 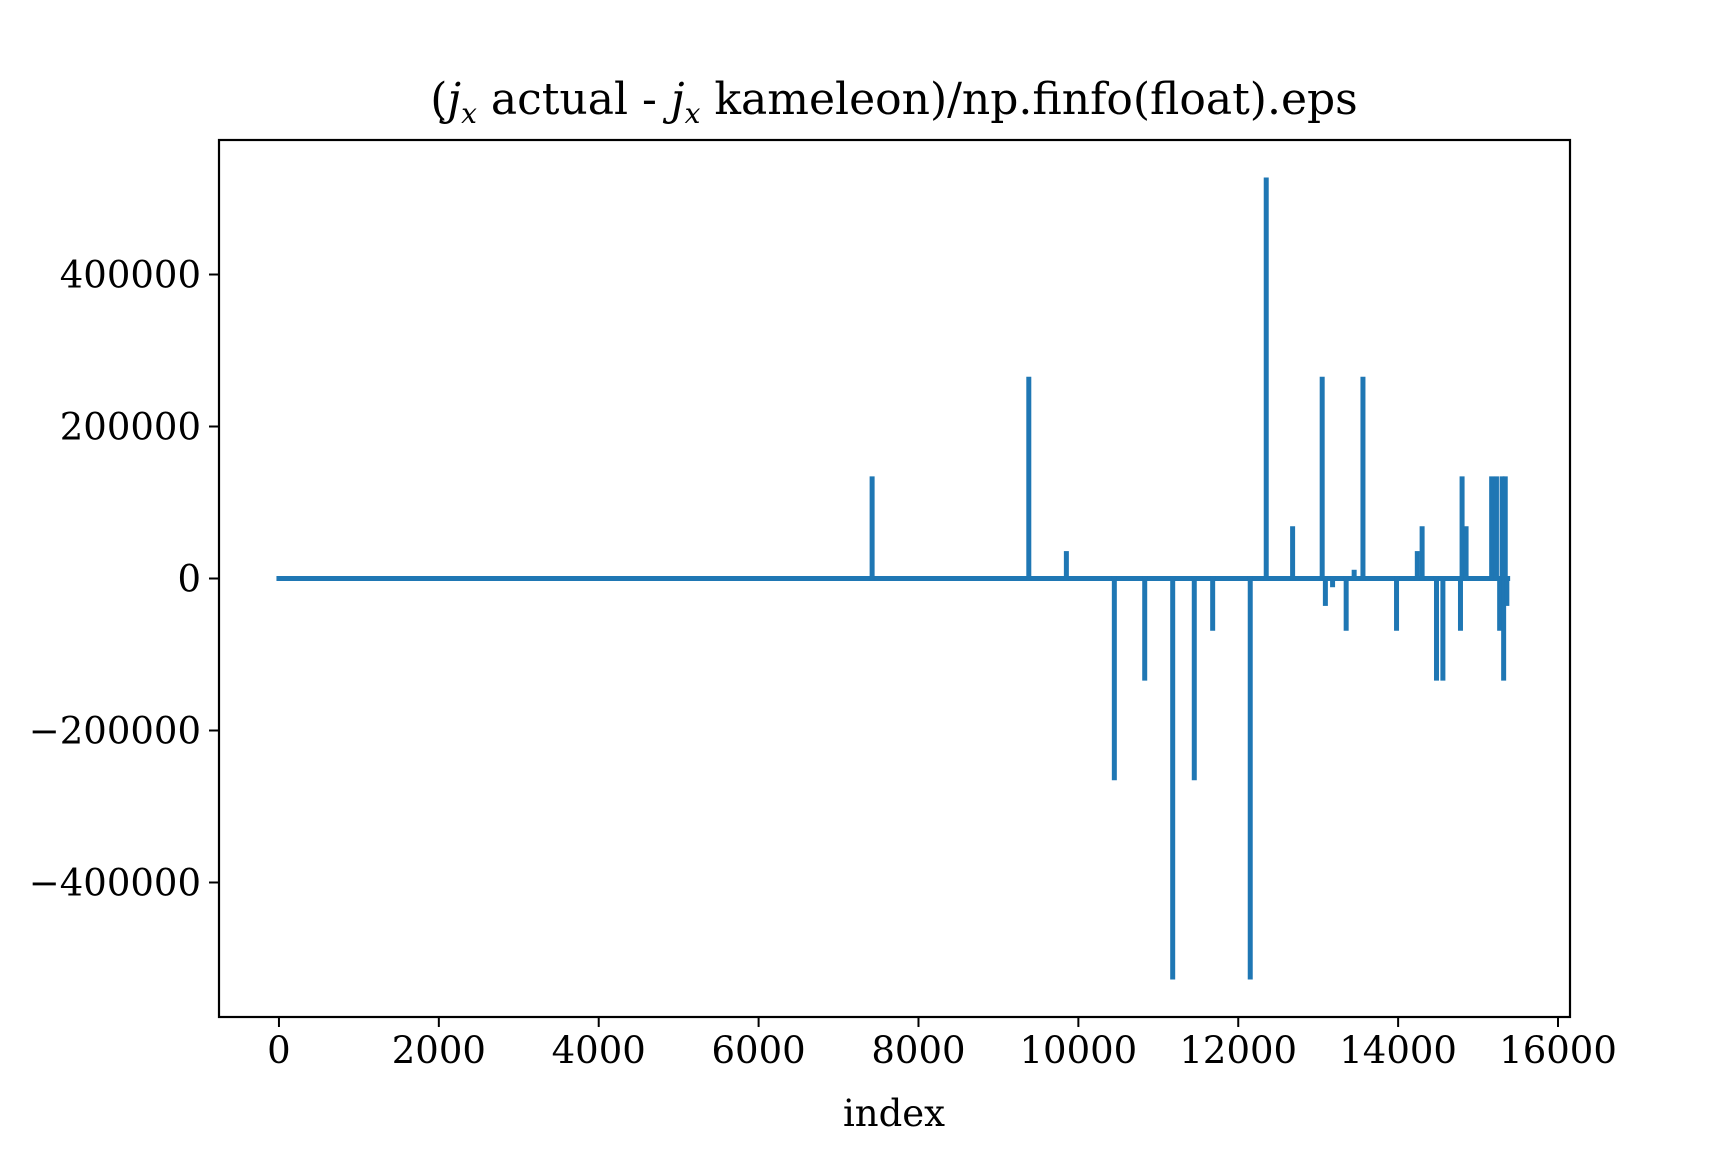 What do you see at coordinates (1398, 1050) in the screenshot?
I see `x-tick-label: 14000` at bounding box center [1398, 1050].